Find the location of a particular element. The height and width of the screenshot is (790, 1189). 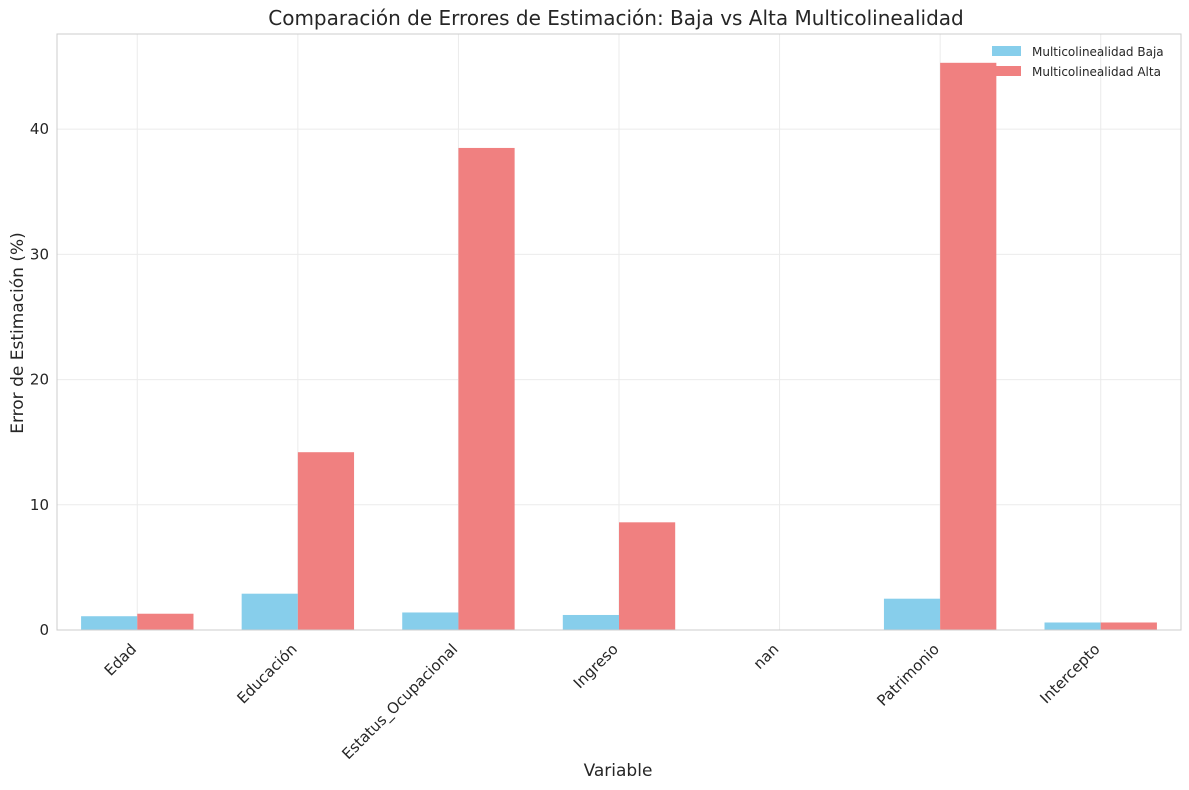

x-tick-label: Estatus_Ocupacional is located at coordinates (400, 702).